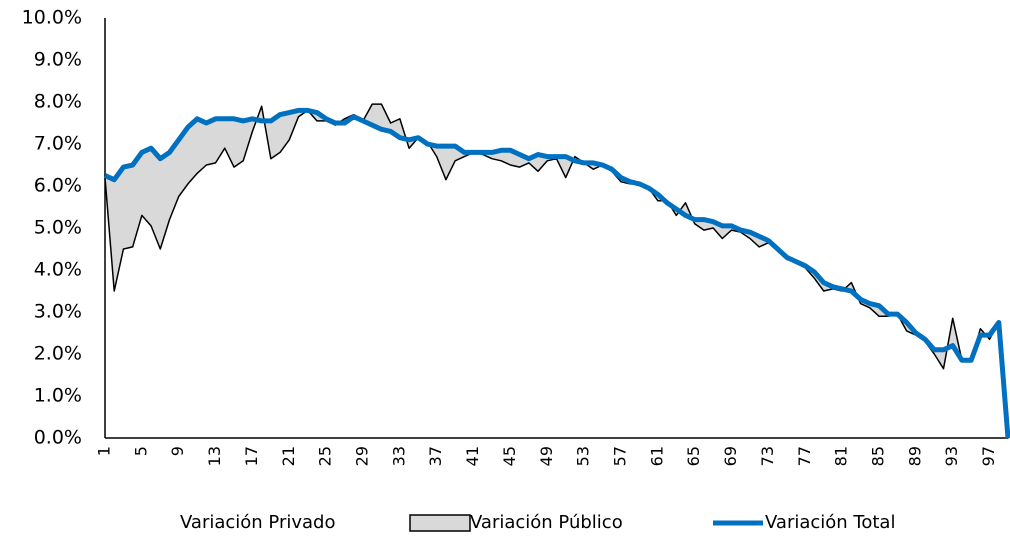 The image size is (1010, 539). What do you see at coordinates (830, 522) in the screenshot?
I see `legend-label: Variación Total` at bounding box center [830, 522].